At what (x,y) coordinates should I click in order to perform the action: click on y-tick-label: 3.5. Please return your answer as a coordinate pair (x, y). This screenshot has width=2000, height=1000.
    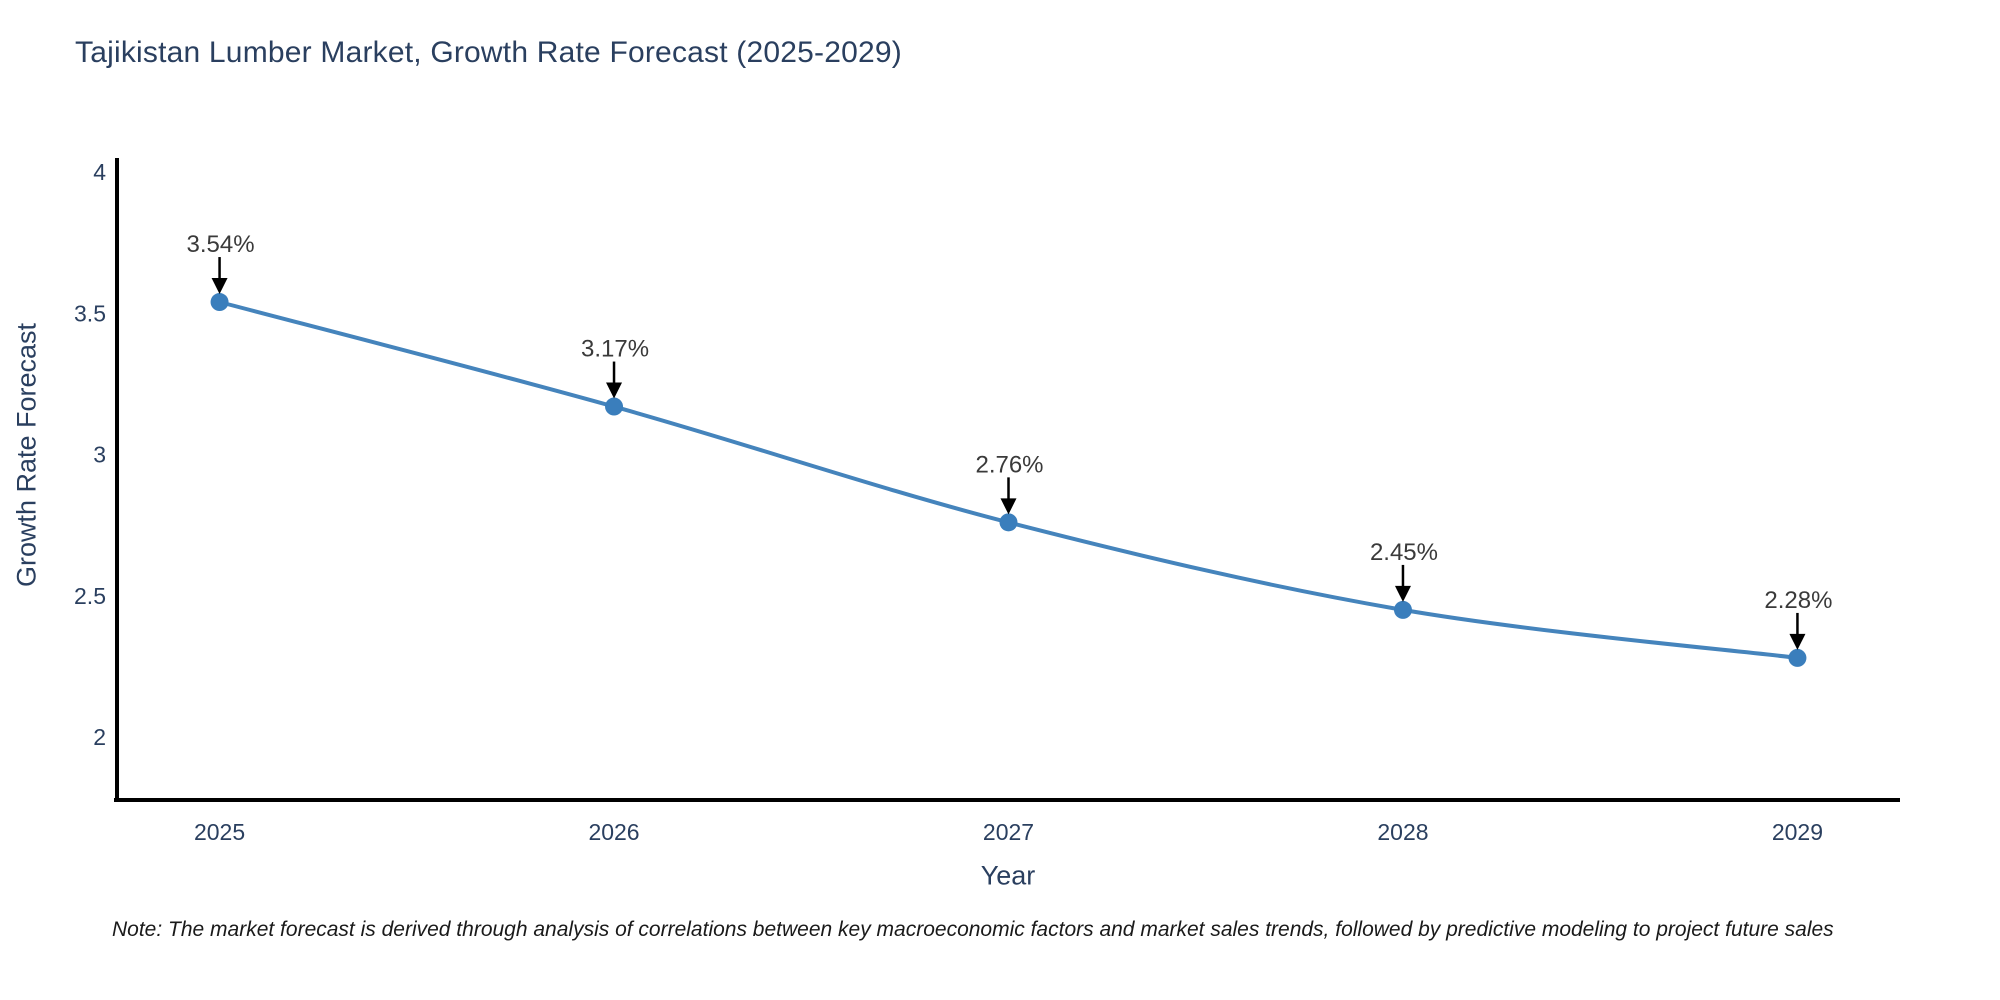
    Looking at the image, I should click on (90, 313).